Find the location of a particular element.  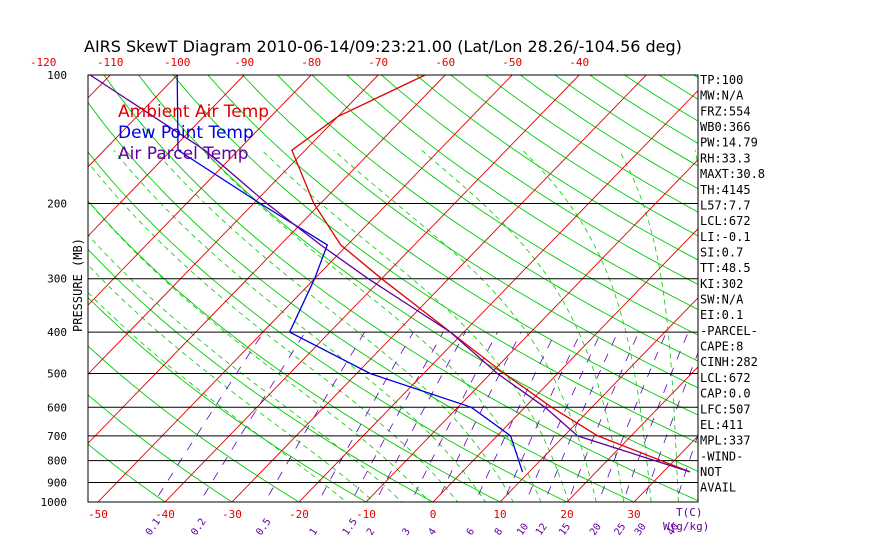

bottom-temp-tick-label: 20 is located at coordinates (566, 514).